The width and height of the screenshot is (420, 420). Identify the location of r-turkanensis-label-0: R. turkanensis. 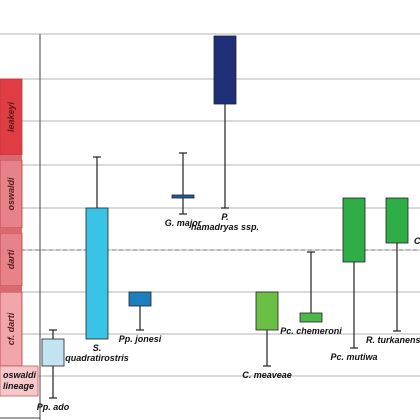
(393, 340).